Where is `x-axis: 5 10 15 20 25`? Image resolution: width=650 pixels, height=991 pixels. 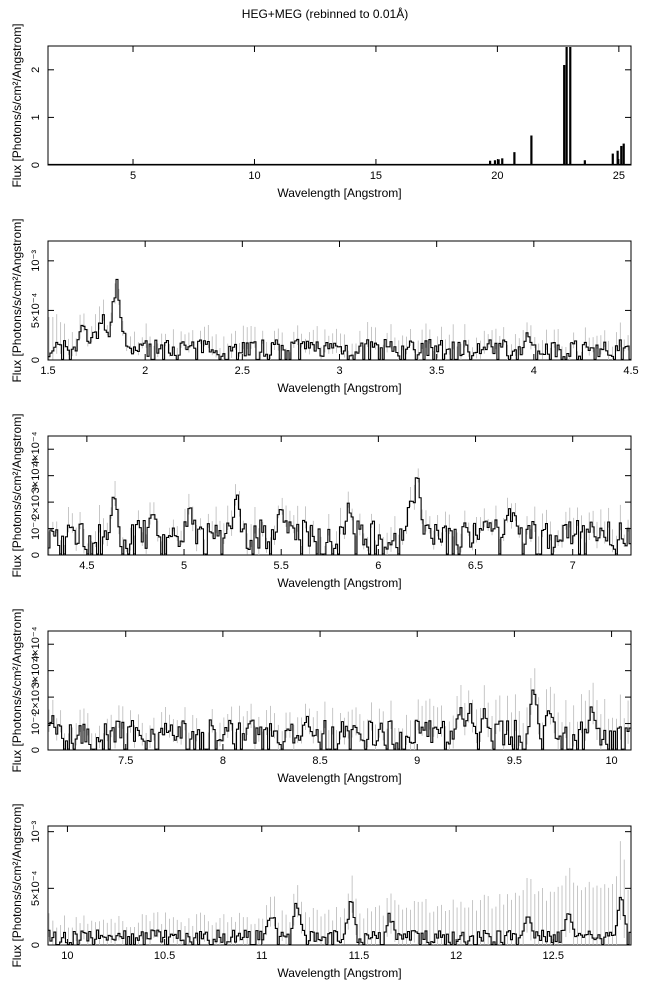
x-axis: 5 10 15 20 25 is located at coordinates (377, 114).